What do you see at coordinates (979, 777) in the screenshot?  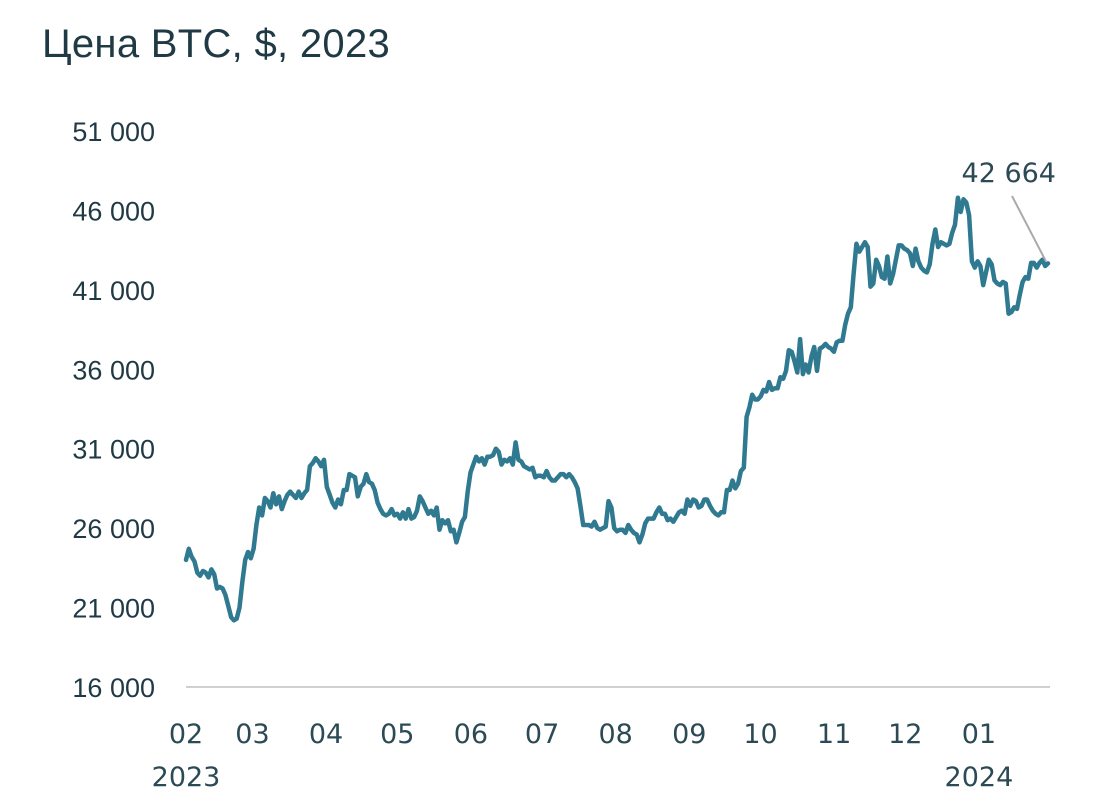 I see `x-year-label: 2024` at bounding box center [979, 777].